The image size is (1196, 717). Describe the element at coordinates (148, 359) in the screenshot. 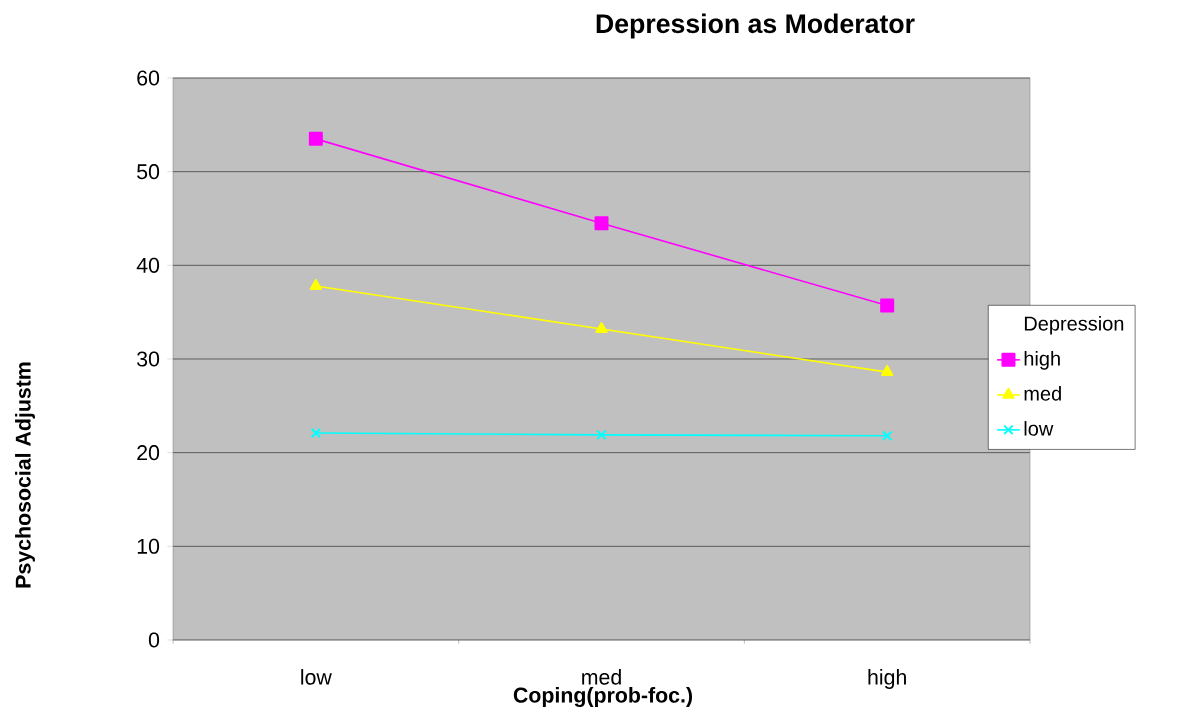

I see `y-tick-label: 30` at that location.